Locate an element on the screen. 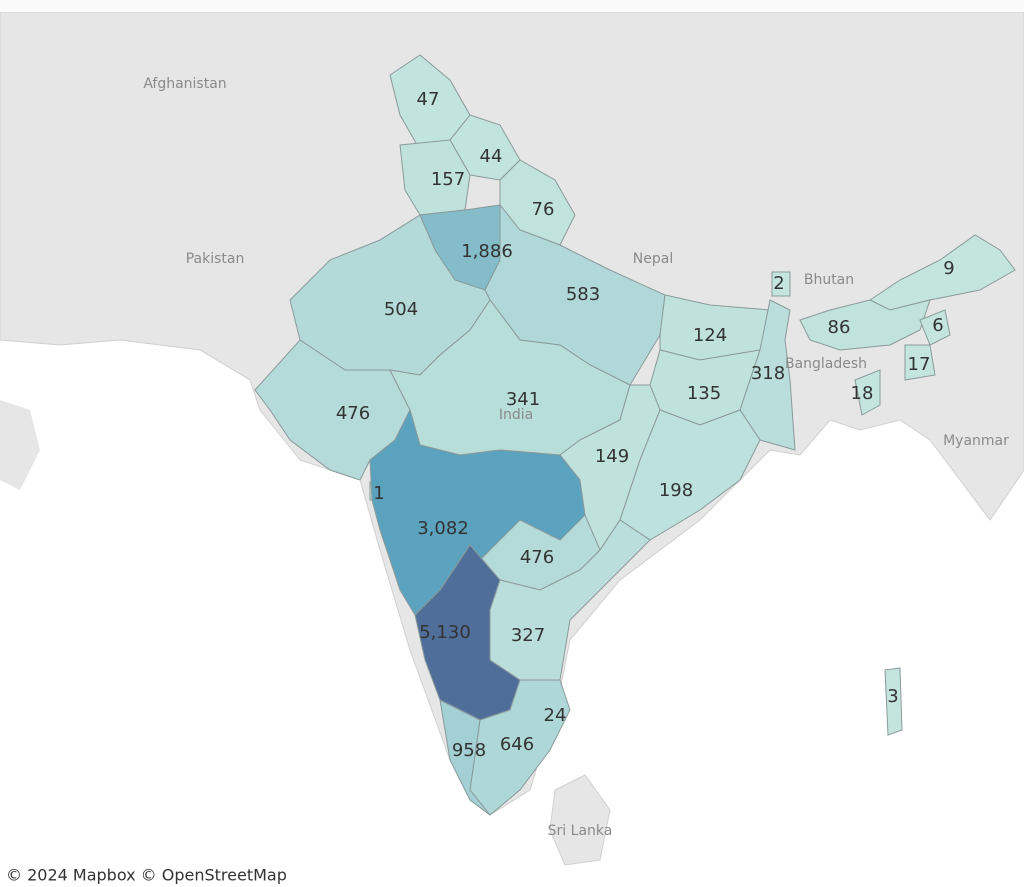  state-value-label: 318 is located at coordinates (768, 373).